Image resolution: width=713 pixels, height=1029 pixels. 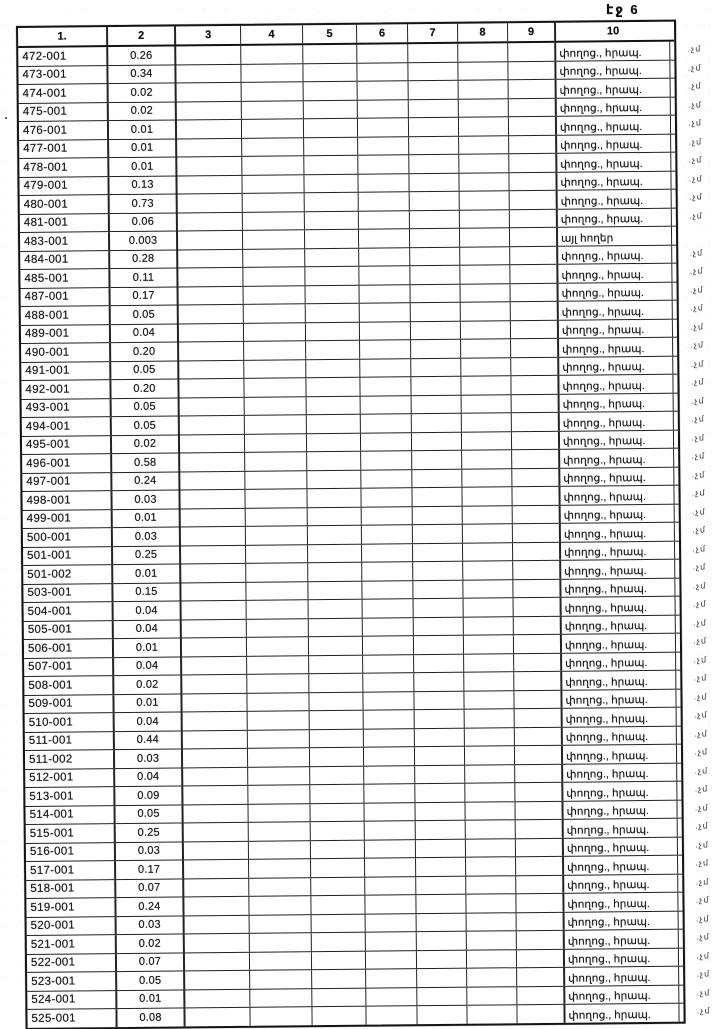 What do you see at coordinates (143, 222) in the screenshot?
I see `cell-area-value: 0.06` at bounding box center [143, 222].